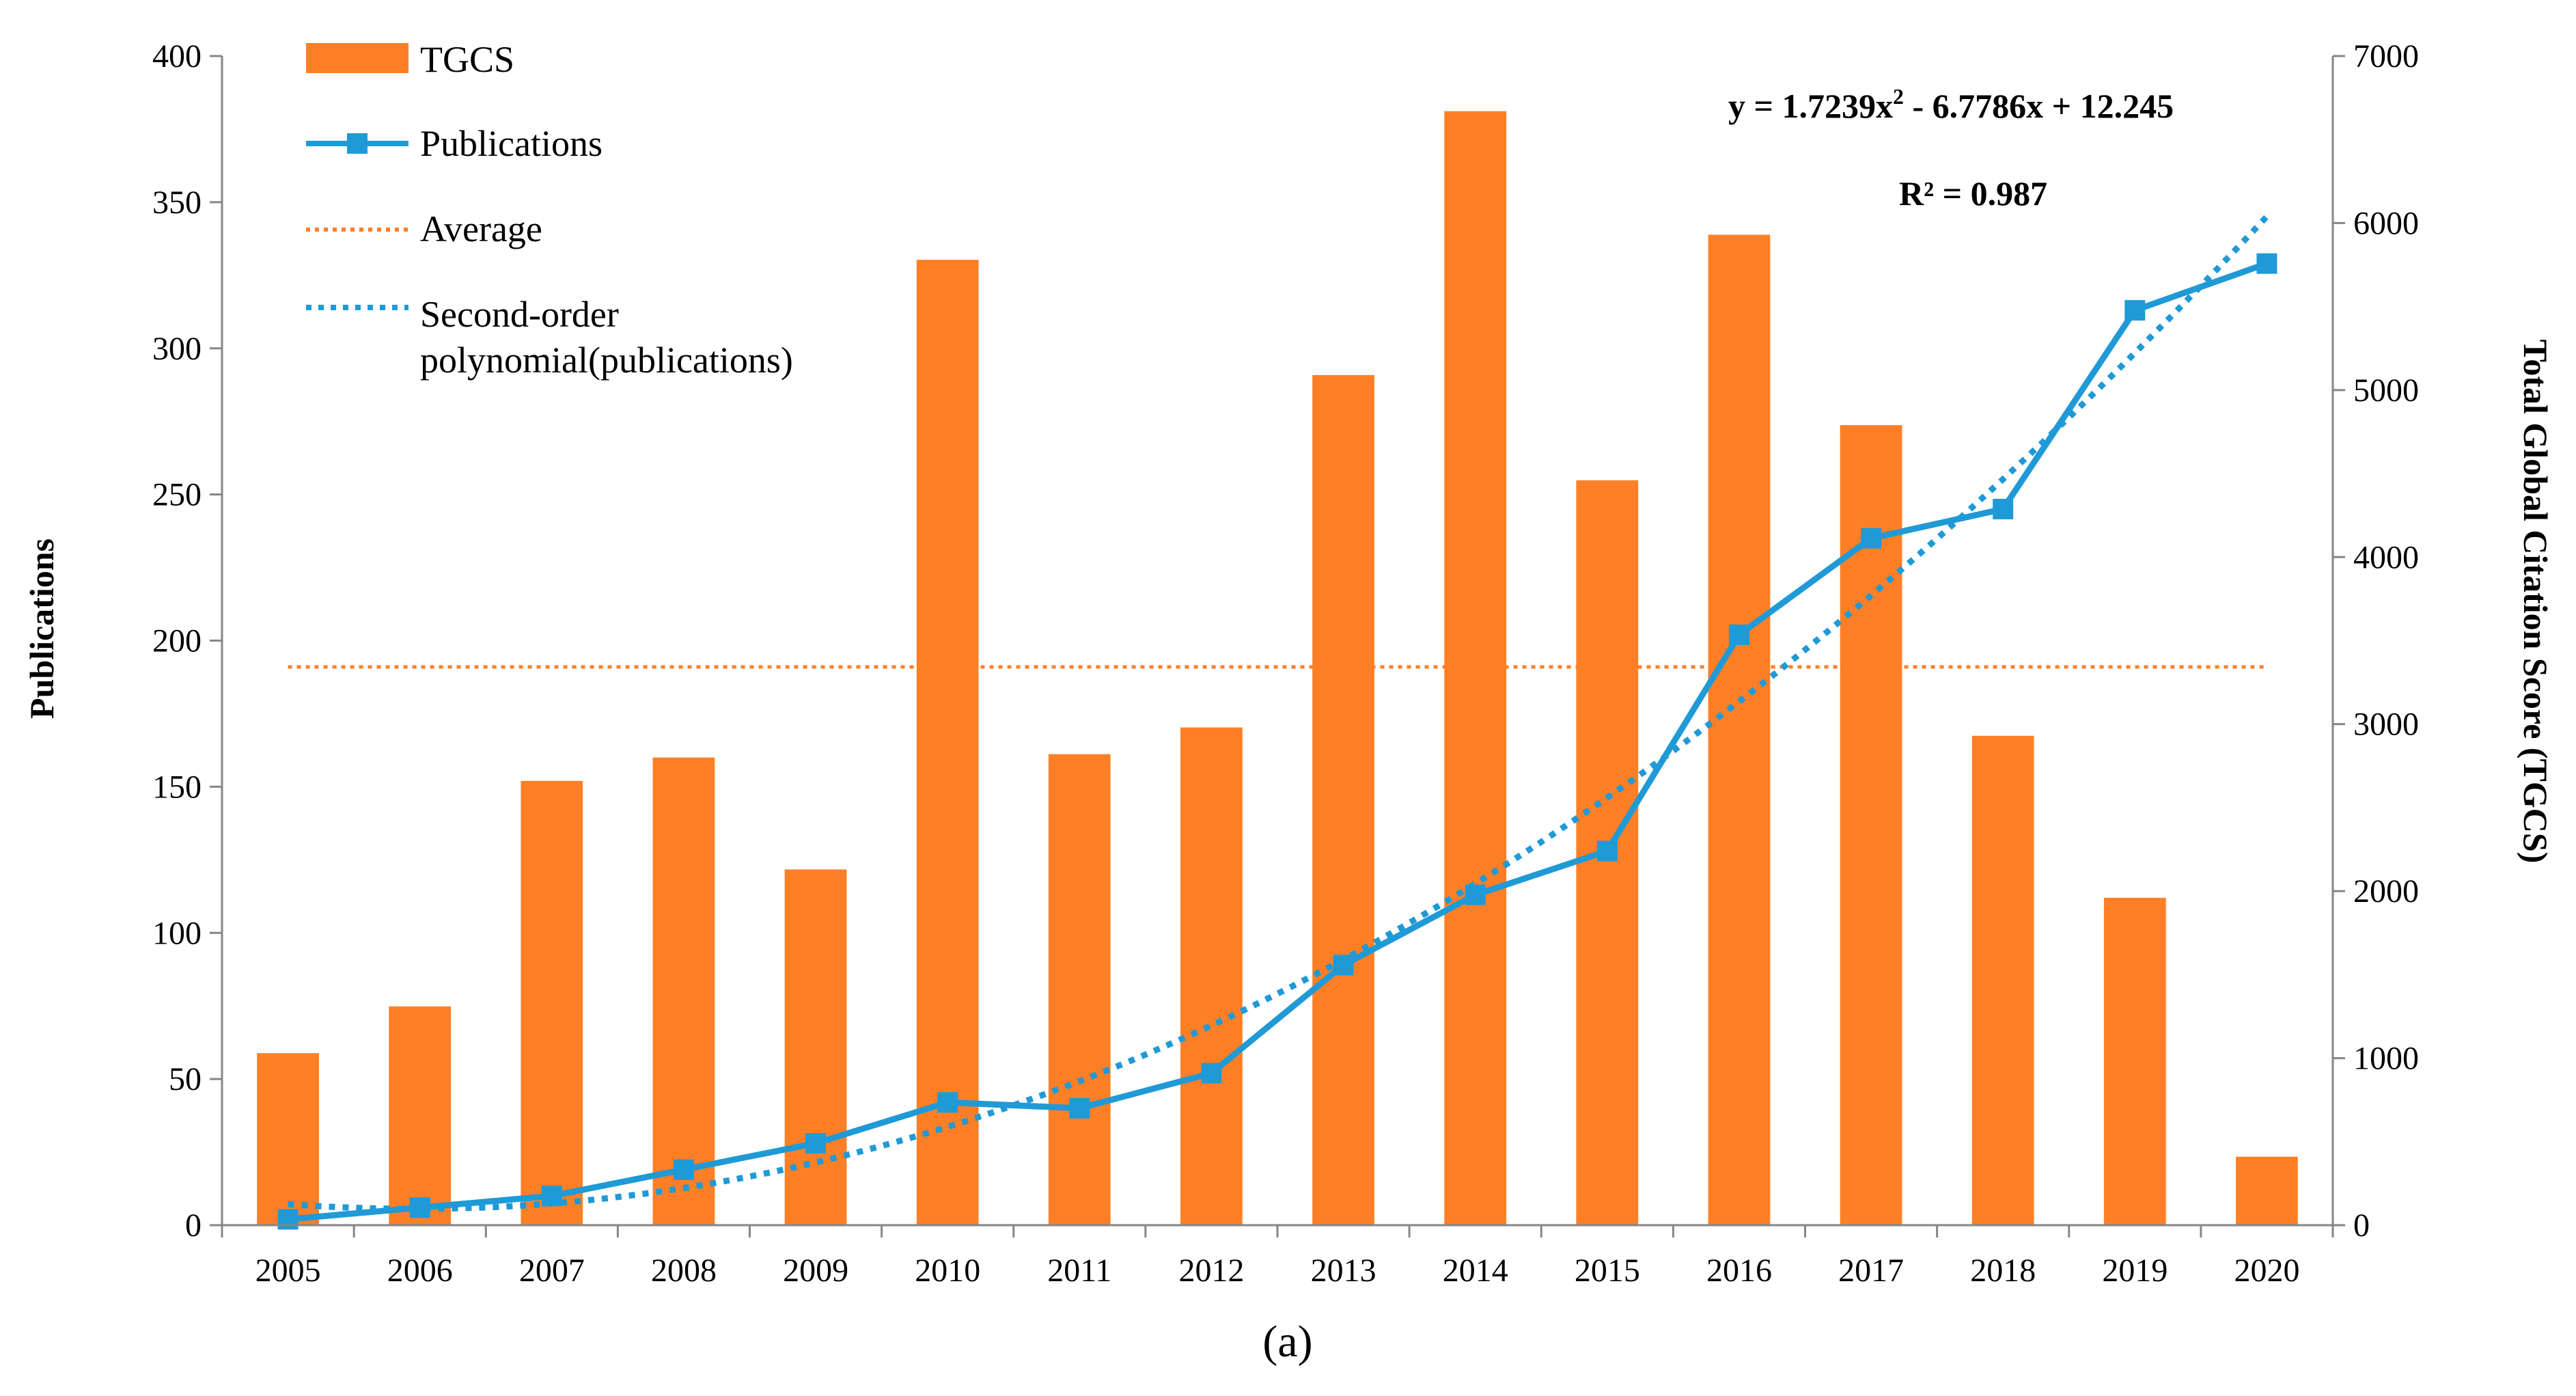 The width and height of the screenshot is (2576, 1396). Describe the element at coordinates (1079, 1108) in the screenshot. I see `publications-point-2011` at that location.